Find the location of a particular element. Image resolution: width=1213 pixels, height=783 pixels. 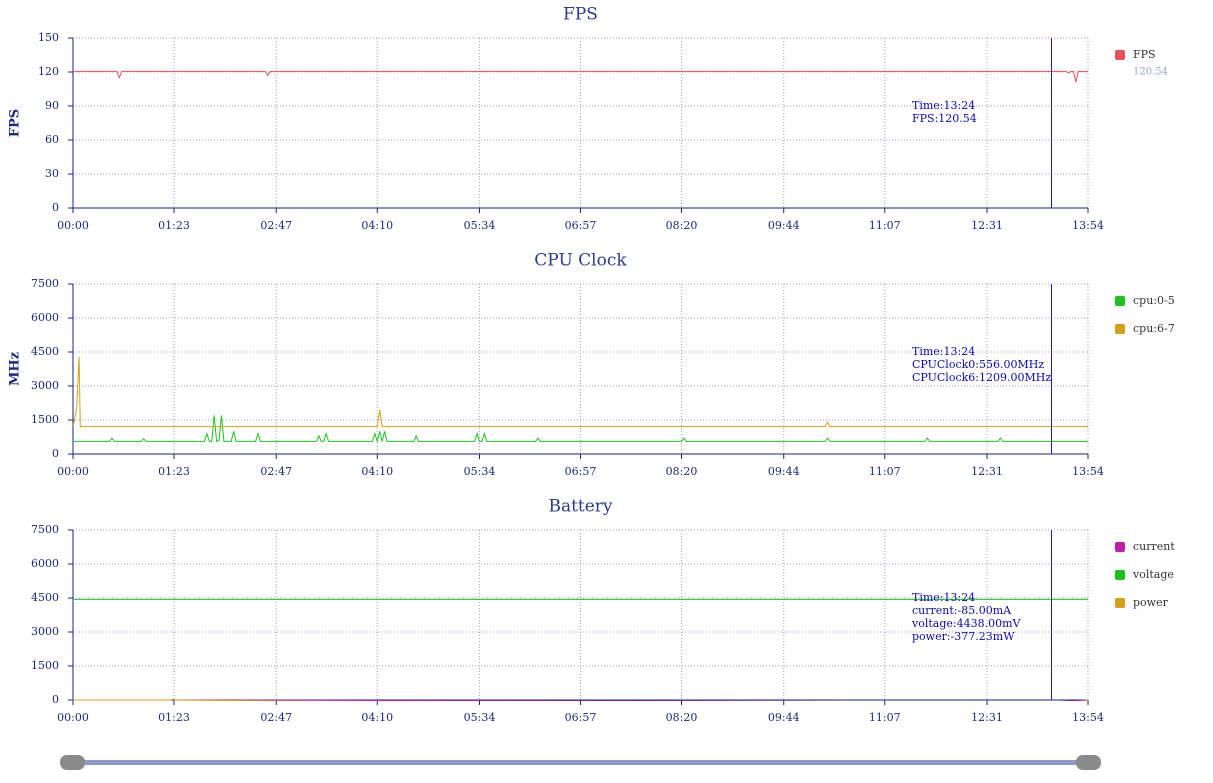

legend-label: FPS is located at coordinates (1144, 54).